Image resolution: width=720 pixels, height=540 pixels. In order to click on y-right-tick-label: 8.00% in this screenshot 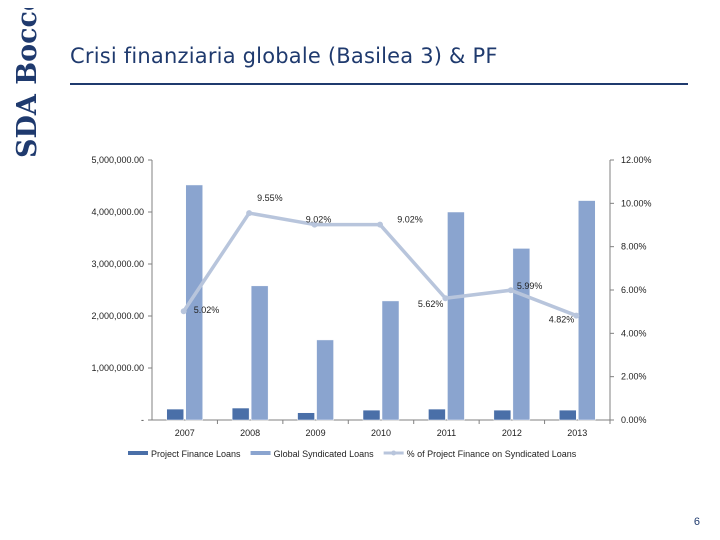, I will do `click(634, 247)`.